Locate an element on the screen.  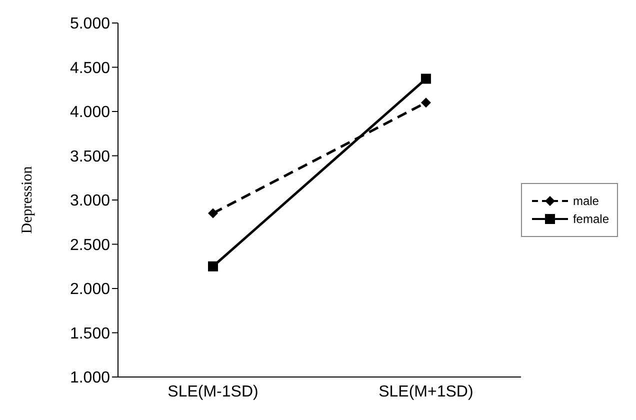
y-tick-label: 3.000 is located at coordinates (90, 201).